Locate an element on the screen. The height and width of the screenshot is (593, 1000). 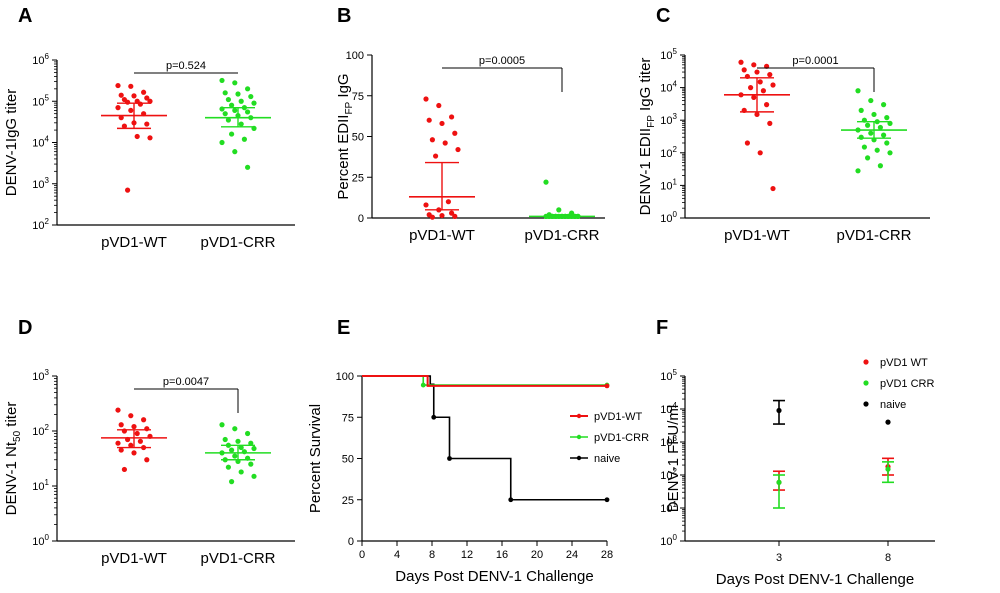
x-category-label: 8 is located at coordinates (888, 558).